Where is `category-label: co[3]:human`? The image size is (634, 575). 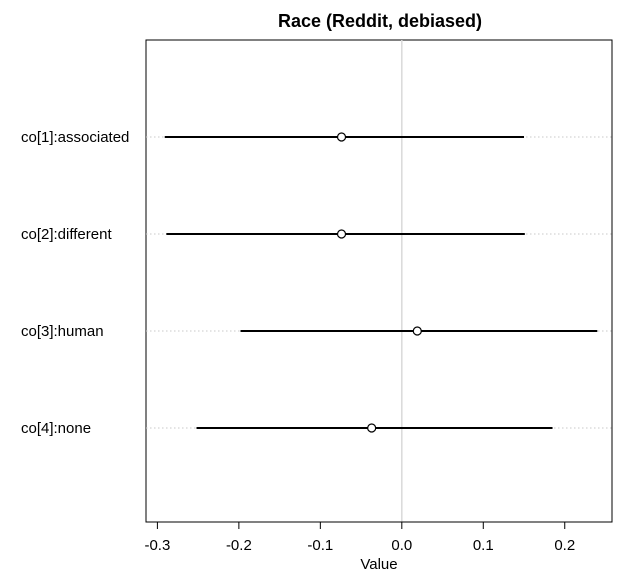 category-label: co[3]:human is located at coordinates (62, 331).